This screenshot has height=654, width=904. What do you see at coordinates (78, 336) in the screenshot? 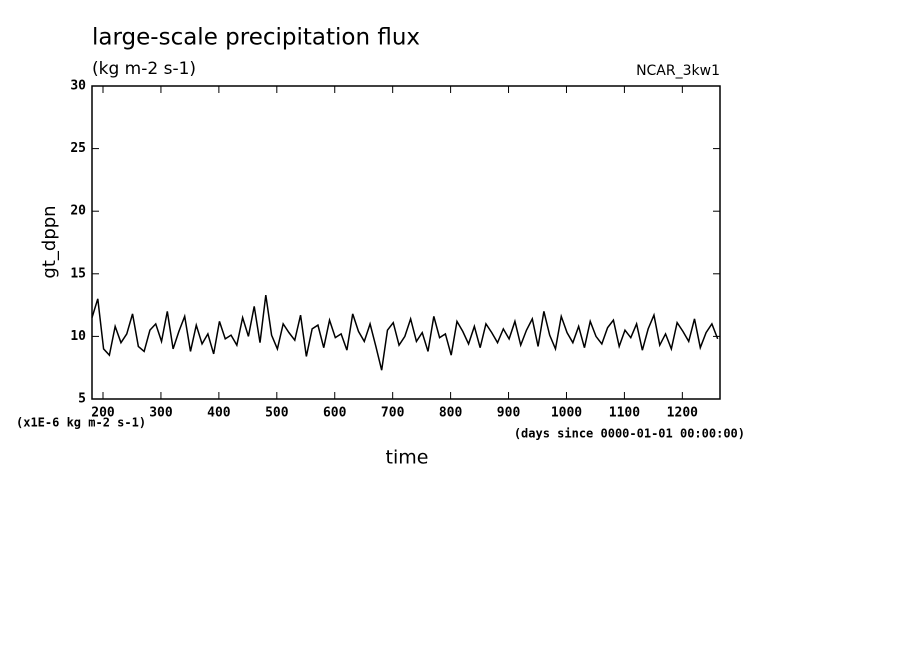
I see `y-tick-label: 10` at bounding box center [78, 336].